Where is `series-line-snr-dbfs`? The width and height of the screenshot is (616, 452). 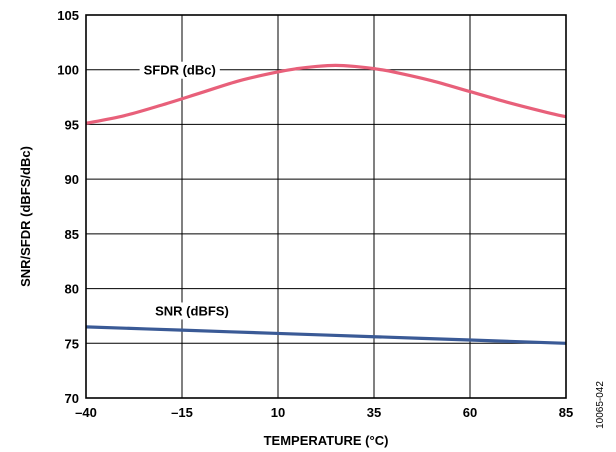 series-line-snr-dbfs is located at coordinates (326, 335).